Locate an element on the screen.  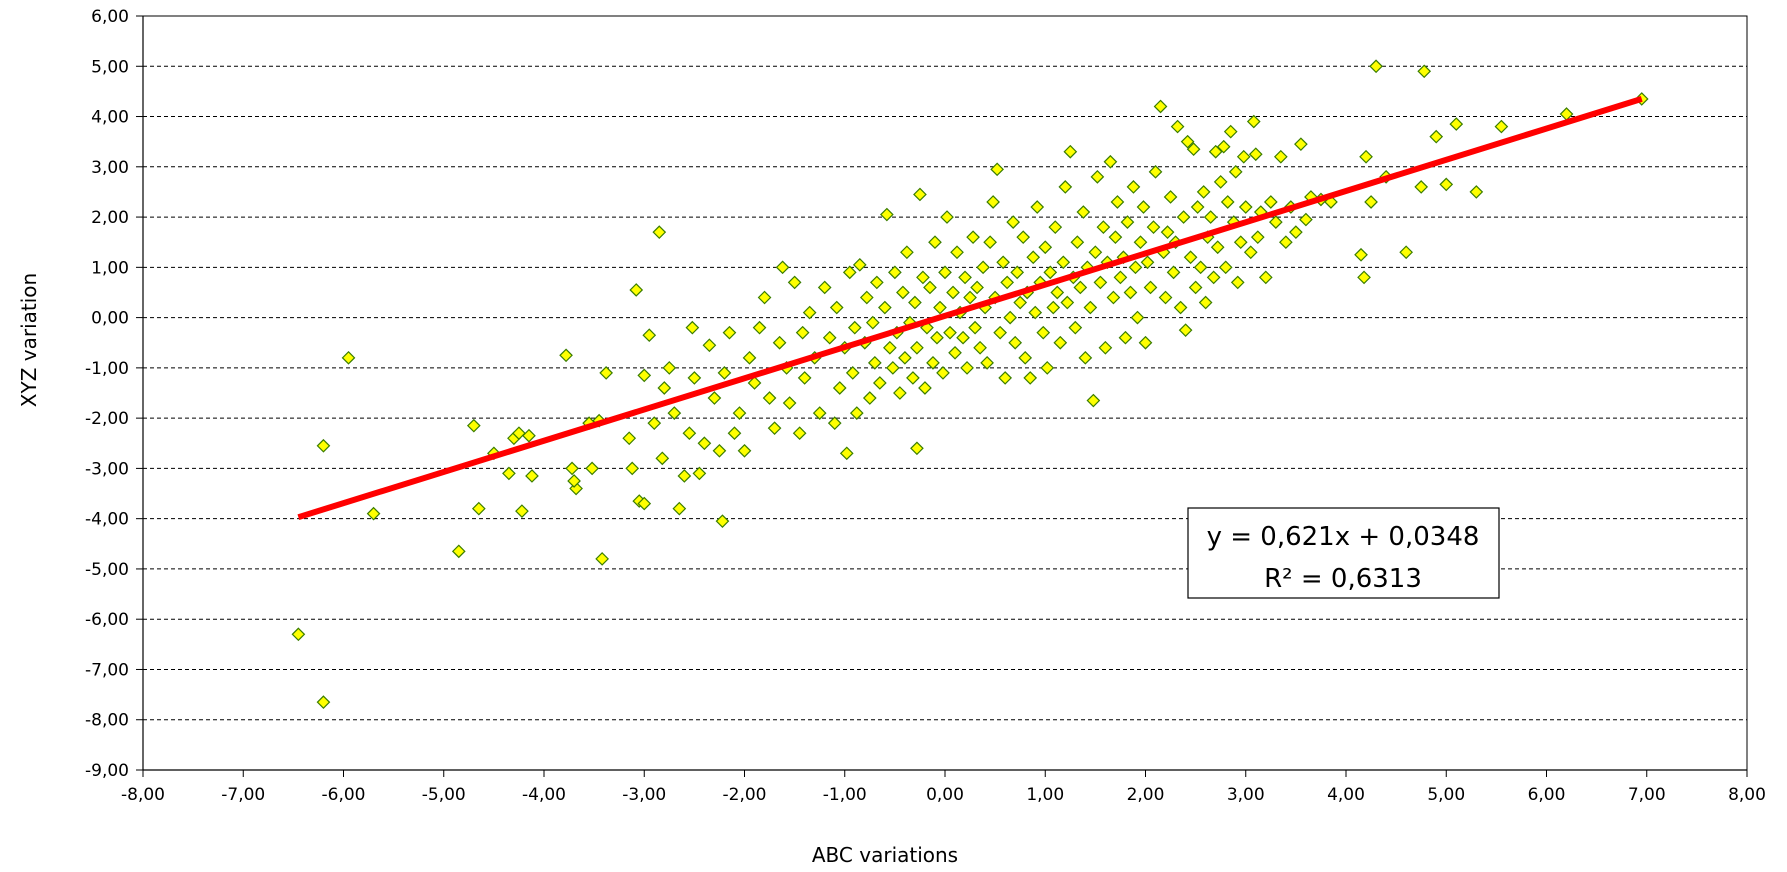
y-tick-label: -3,00 is located at coordinates (107, 469).